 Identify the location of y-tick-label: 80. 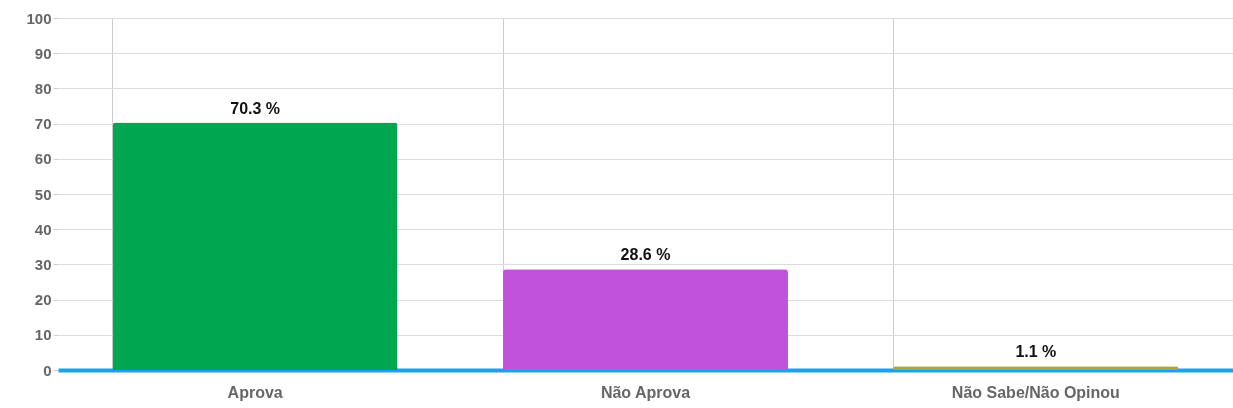
(43, 88).